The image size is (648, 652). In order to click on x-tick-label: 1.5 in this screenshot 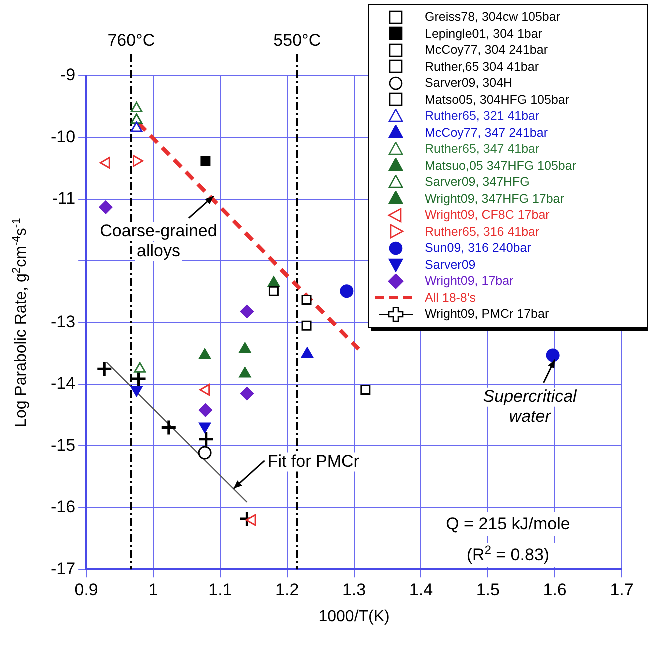, I will do `click(488, 590)`.